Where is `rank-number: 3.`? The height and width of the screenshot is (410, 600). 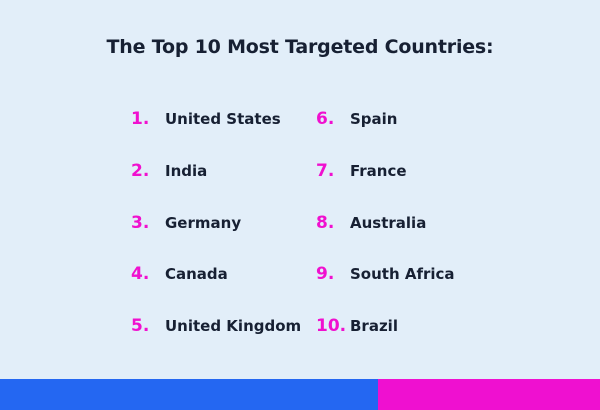 rank-number: 3. is located at coordinates (148, 223).